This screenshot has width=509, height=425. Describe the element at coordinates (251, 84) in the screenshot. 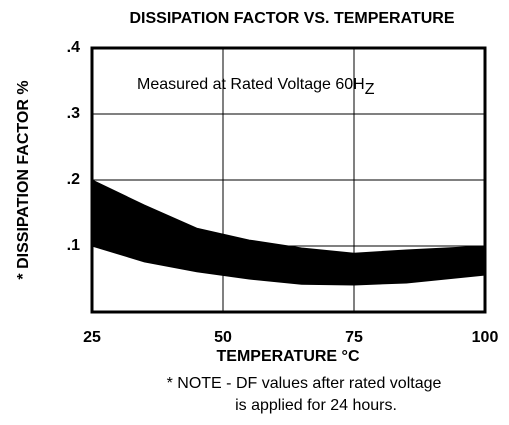

I see `annotation-text: Measured at Rated Voltage 60H` at that location.